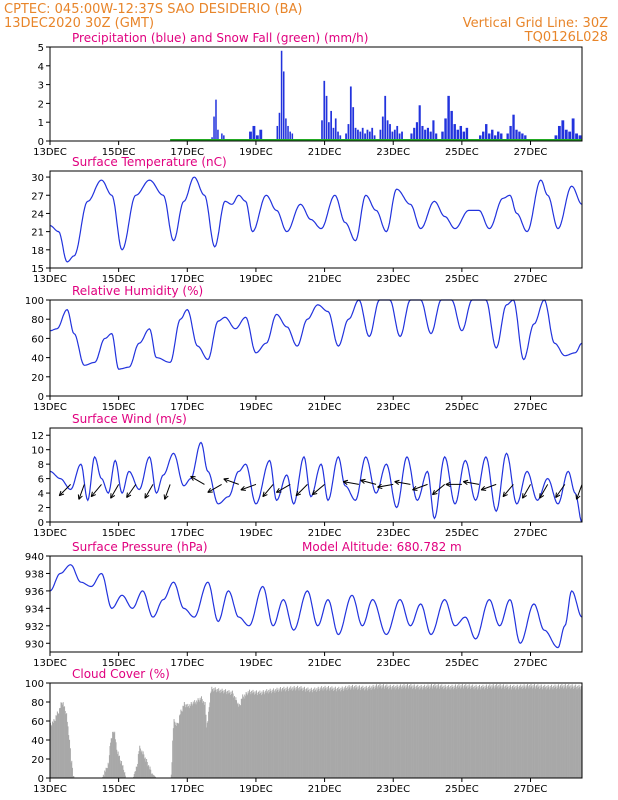 The image size is (618, 800). What do you see at coordinates (316, 348) in the screenshot?
I see `panel-frame` at bounding box center [316, 348].